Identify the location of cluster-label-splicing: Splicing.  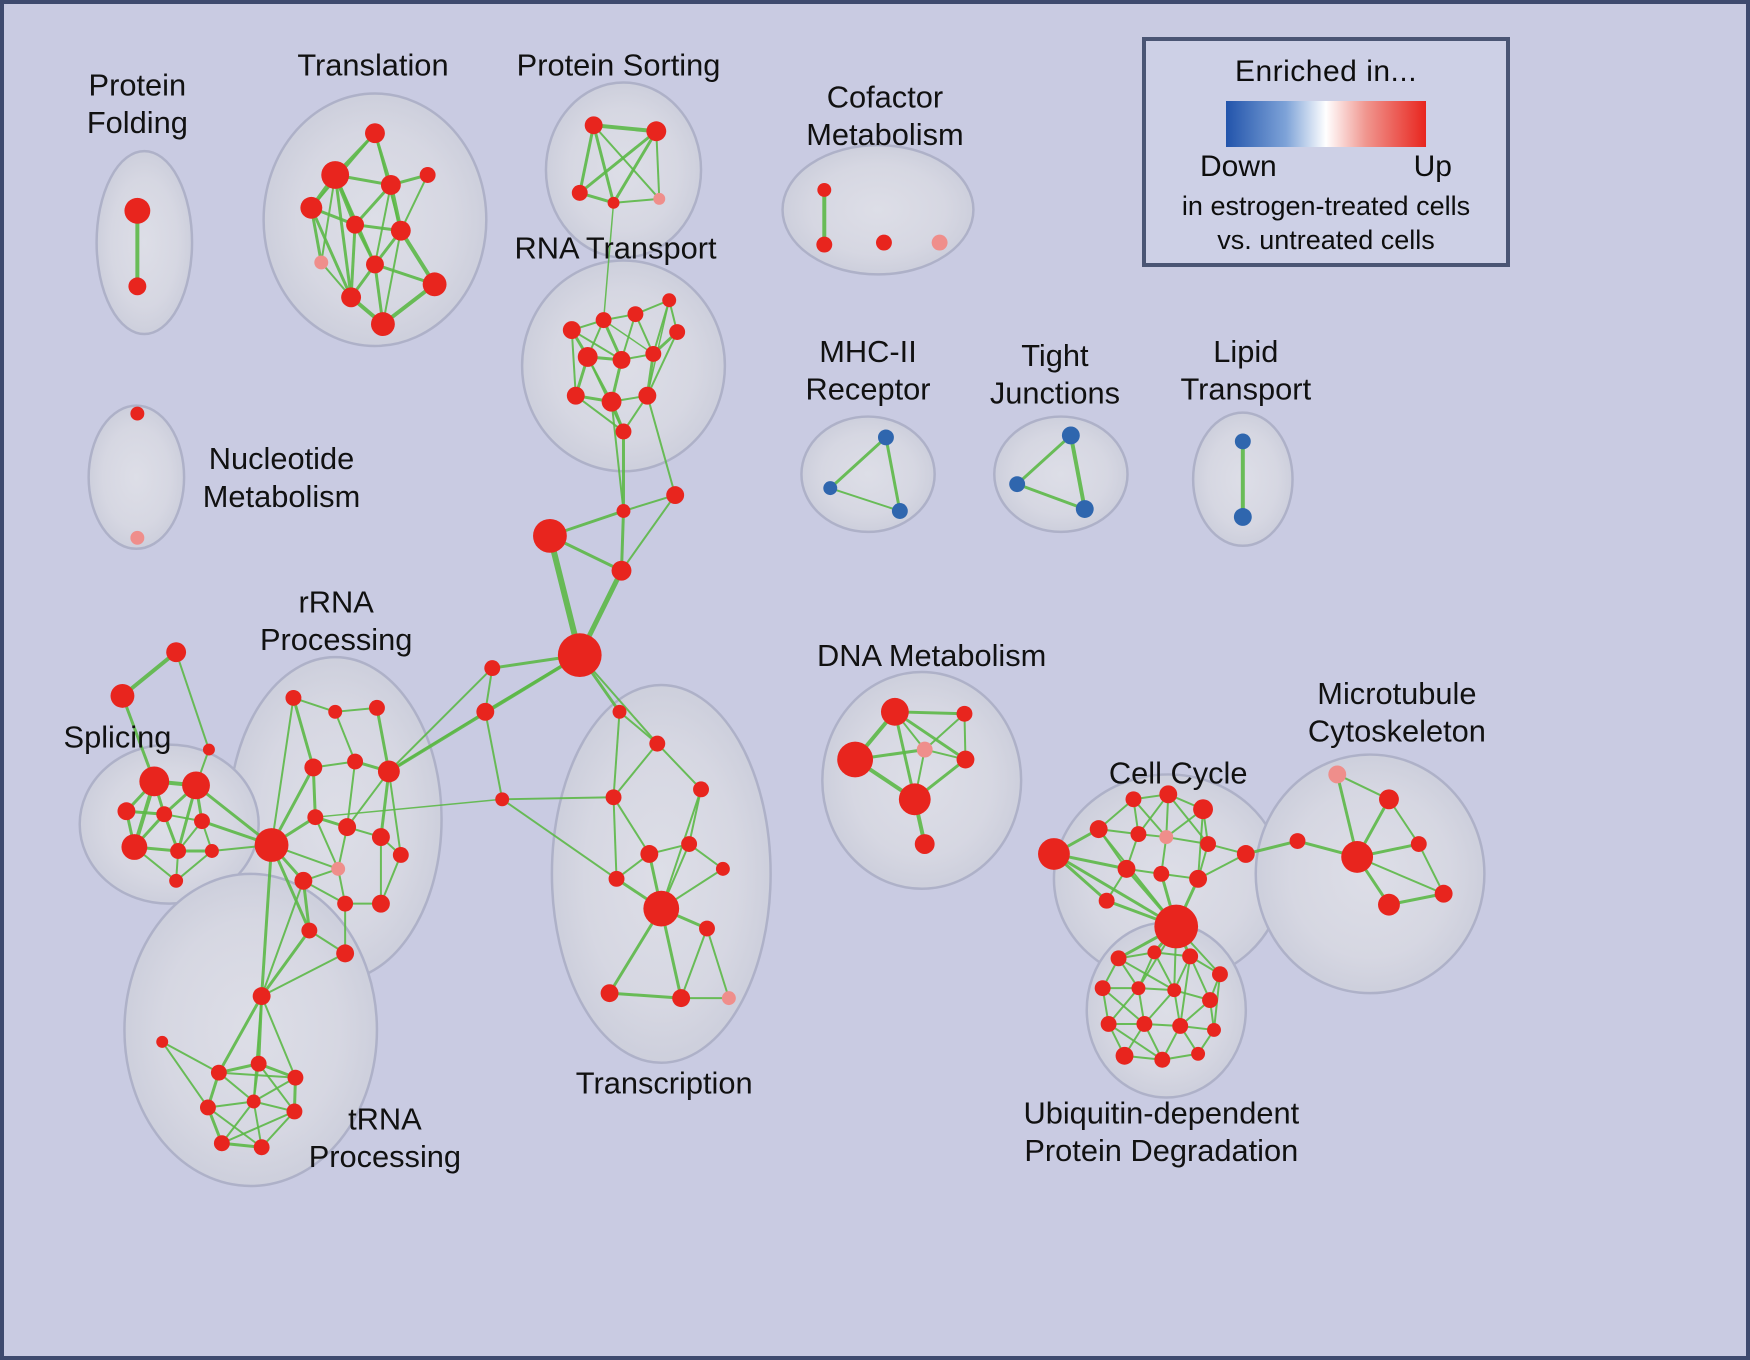
(118, 737).